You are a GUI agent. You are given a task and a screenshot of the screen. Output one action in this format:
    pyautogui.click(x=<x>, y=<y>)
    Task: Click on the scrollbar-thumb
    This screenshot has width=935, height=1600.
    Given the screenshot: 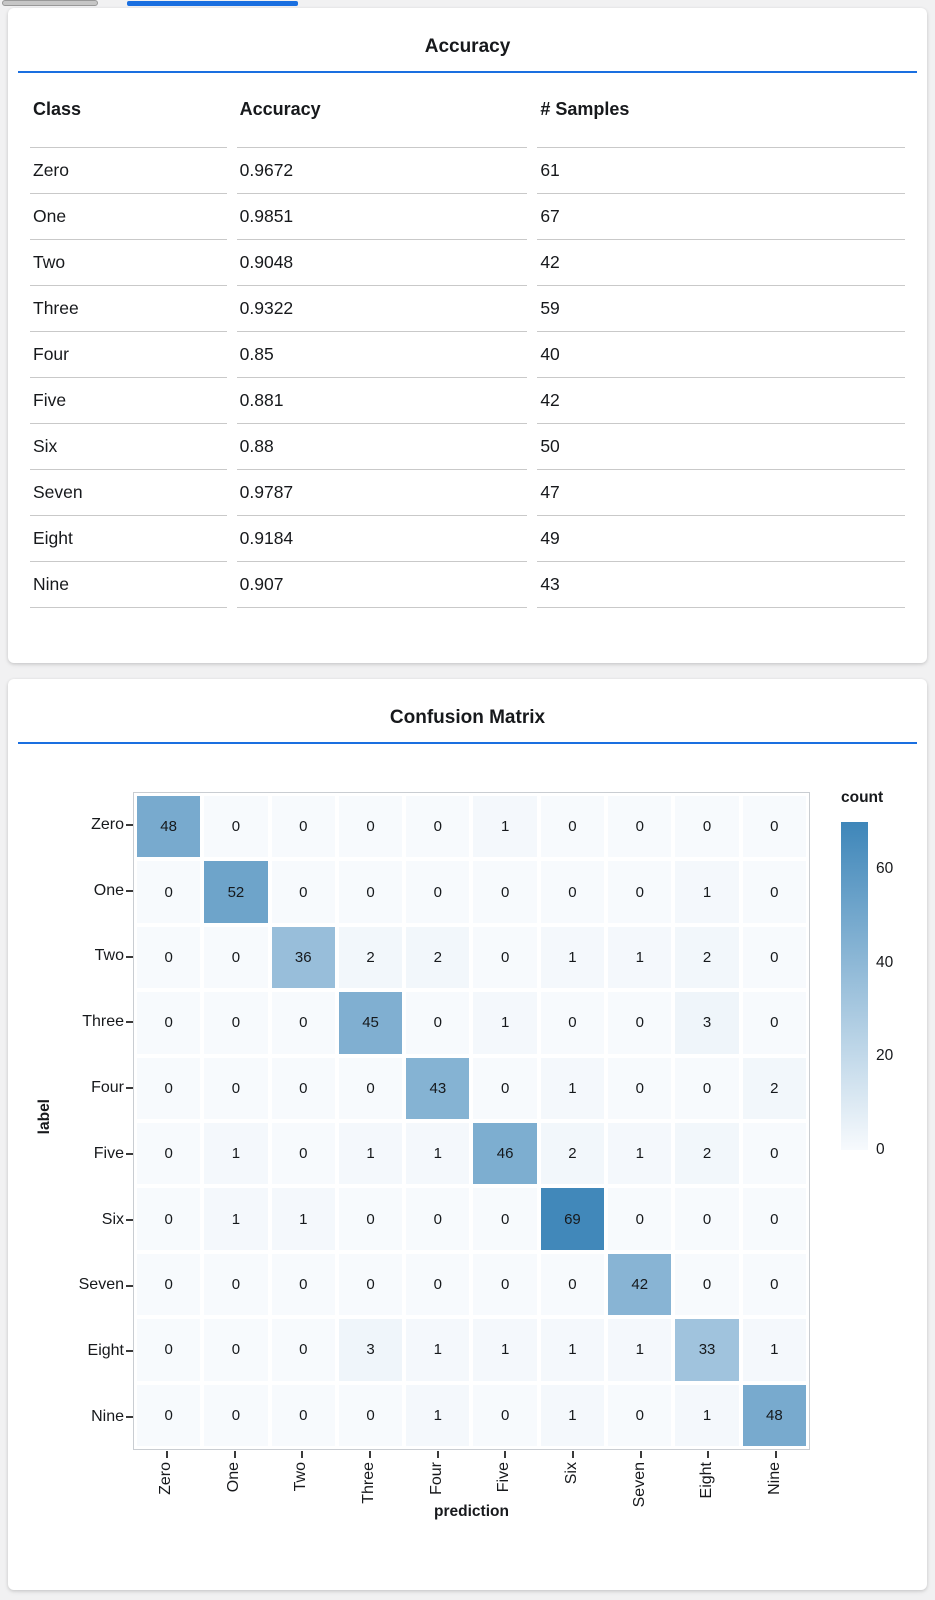 What is the action you would take?
    pyautogui.click(x=50, y=3)
    